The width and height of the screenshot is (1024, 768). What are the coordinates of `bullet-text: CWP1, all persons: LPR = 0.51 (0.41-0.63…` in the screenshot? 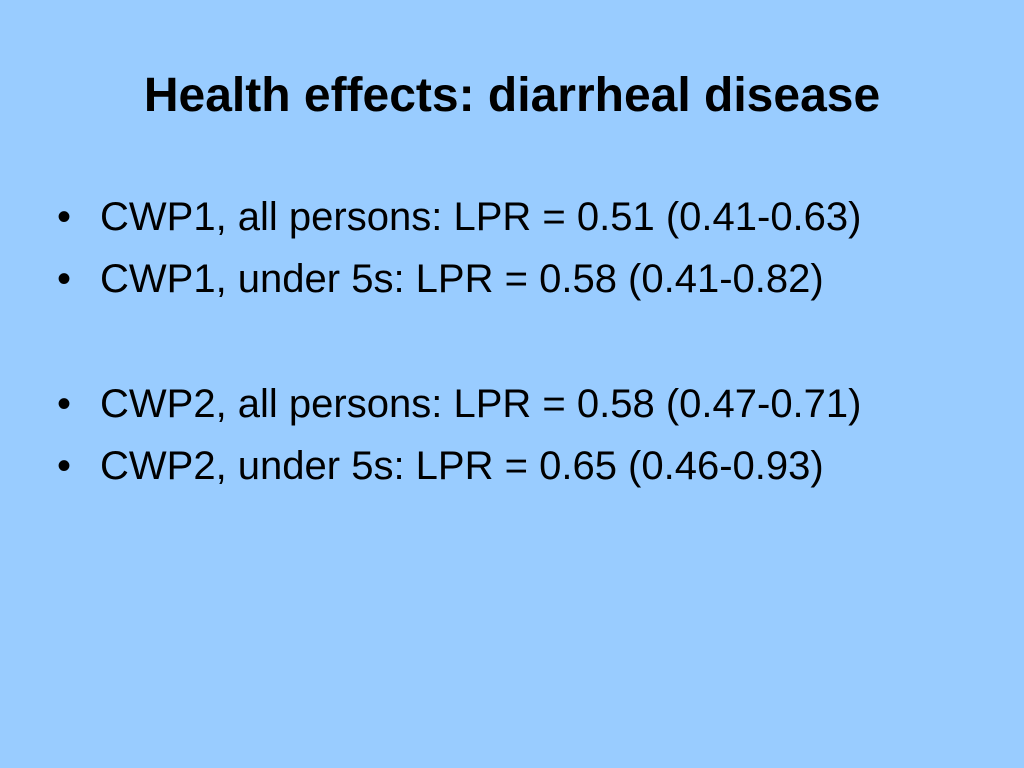 It's located at (481, 217).